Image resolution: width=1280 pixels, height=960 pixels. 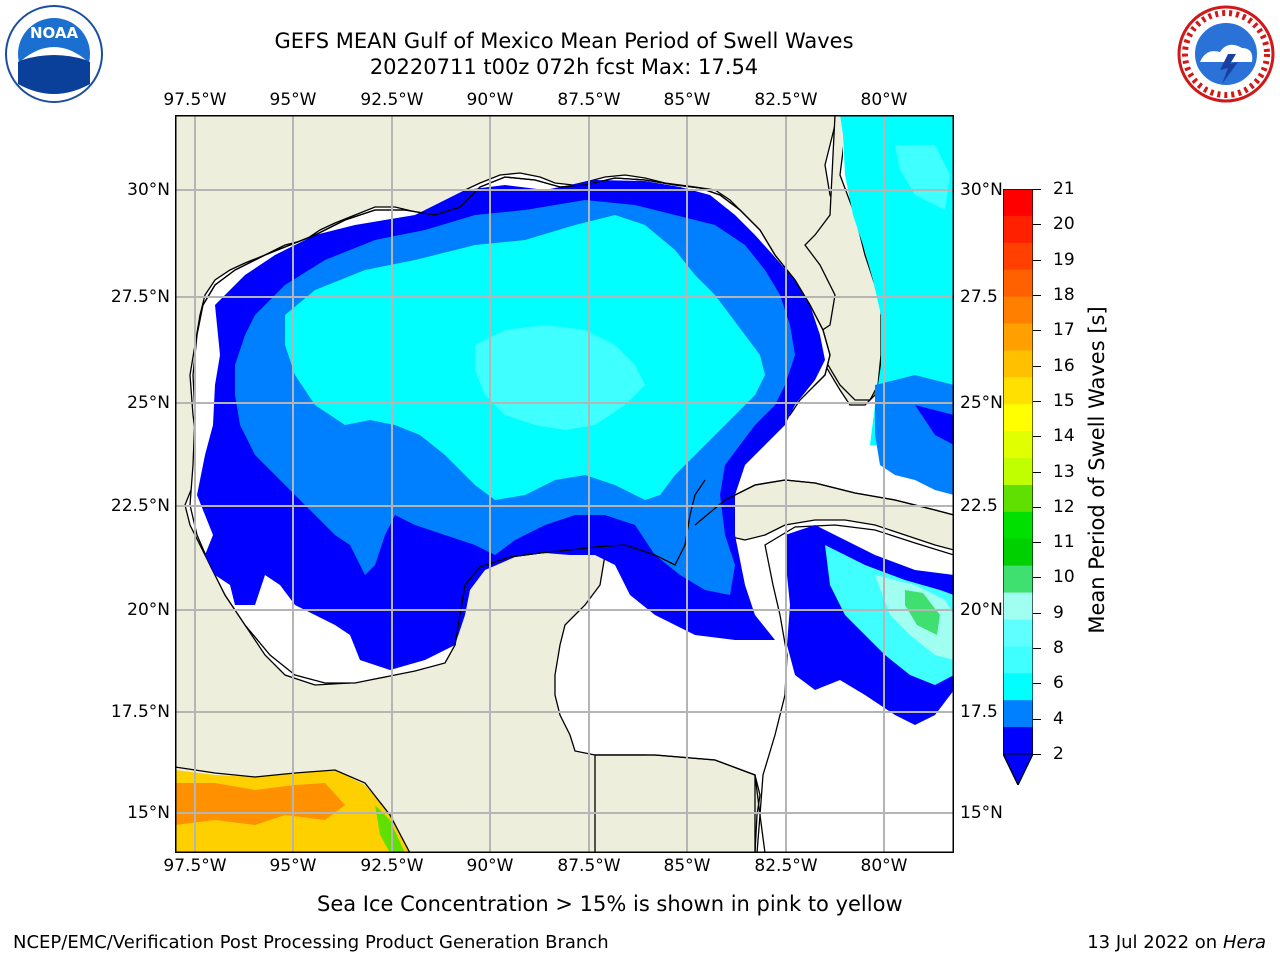 What do you see at coordinates (589, 100) in the screenshot?
I see `lon-label-top: 87.5°W` at bounding box center [589, 100].